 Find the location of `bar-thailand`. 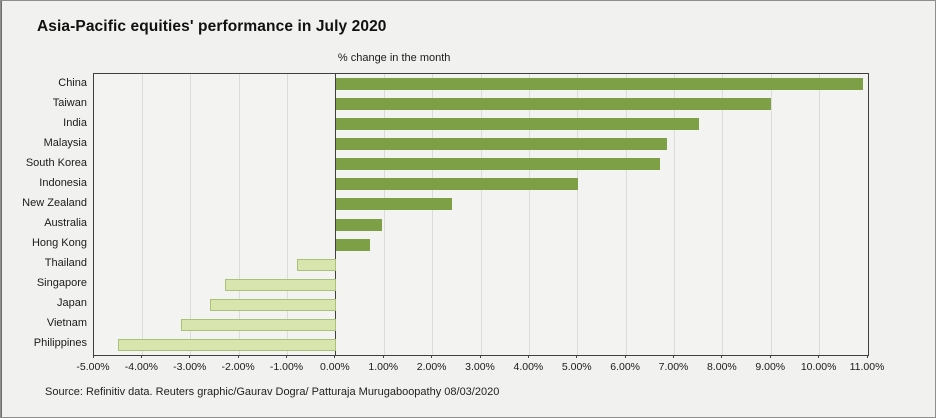

bar-thailand is located at coordinates (316, 264).